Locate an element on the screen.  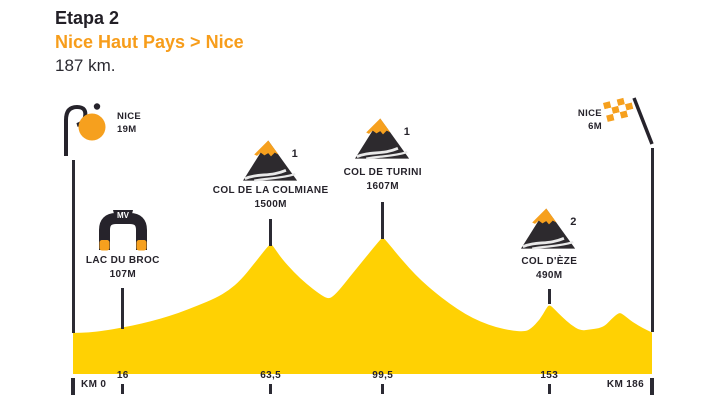
climb-category-badge: 2 is located at coordinates (573, 222).